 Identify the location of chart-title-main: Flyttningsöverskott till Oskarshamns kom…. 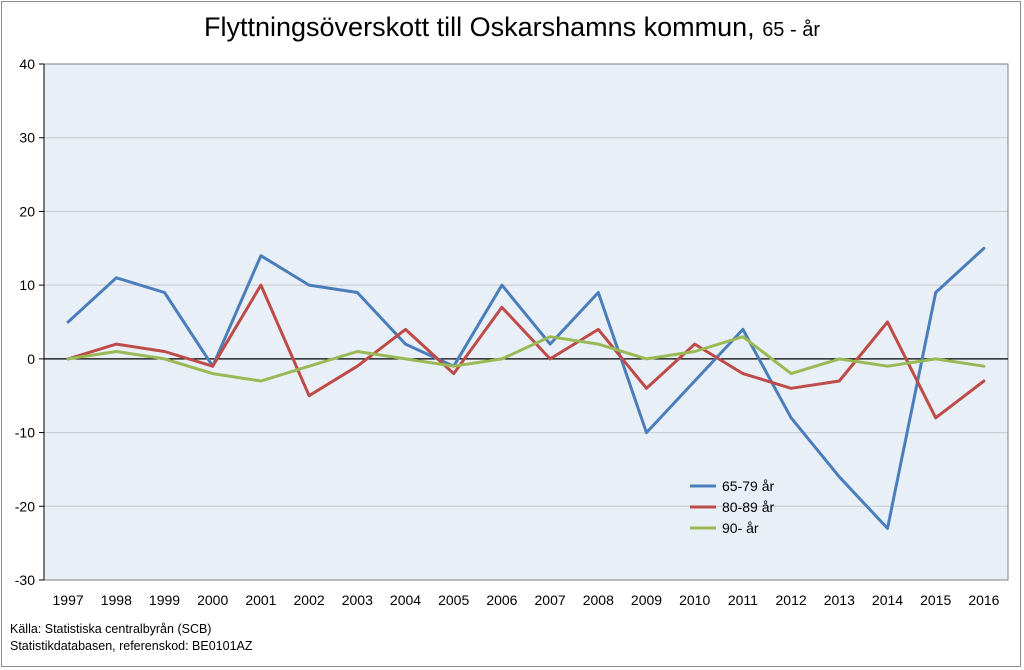
(479, 27).